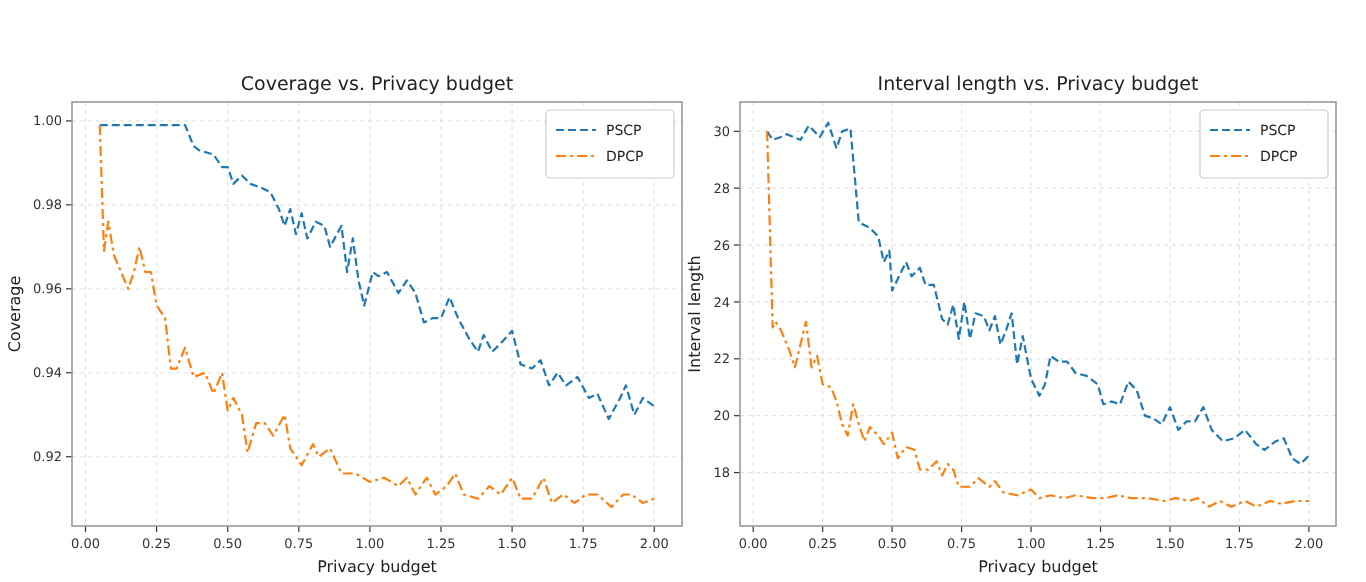 The image size is (1366, 582). I want to click on chart-title: Interval length vs. Privacy budget, so click(1038, 85).